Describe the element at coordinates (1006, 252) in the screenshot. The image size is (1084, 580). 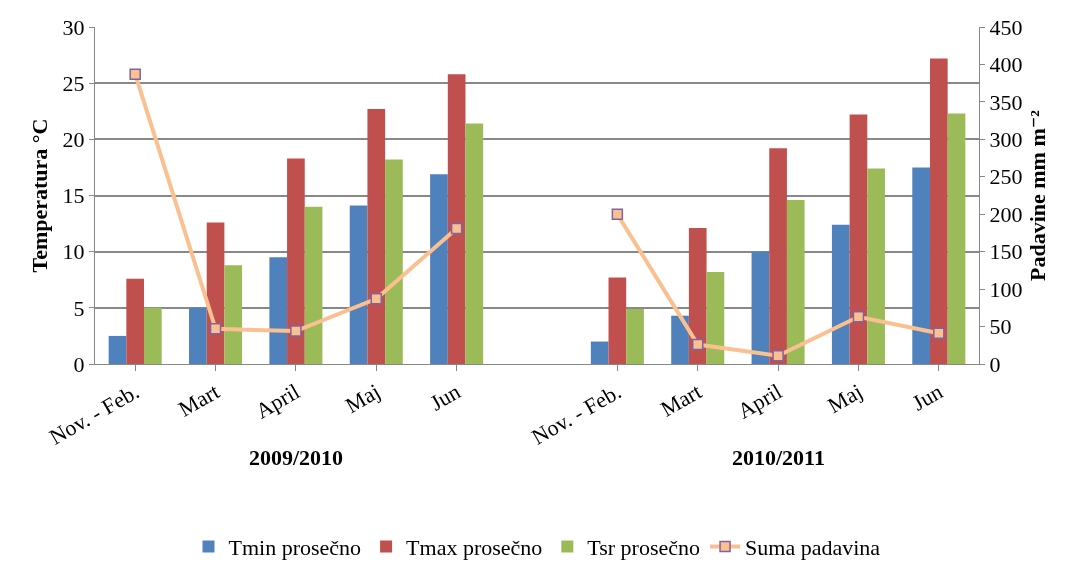
I see `y2-tick-label: 150` at that location.